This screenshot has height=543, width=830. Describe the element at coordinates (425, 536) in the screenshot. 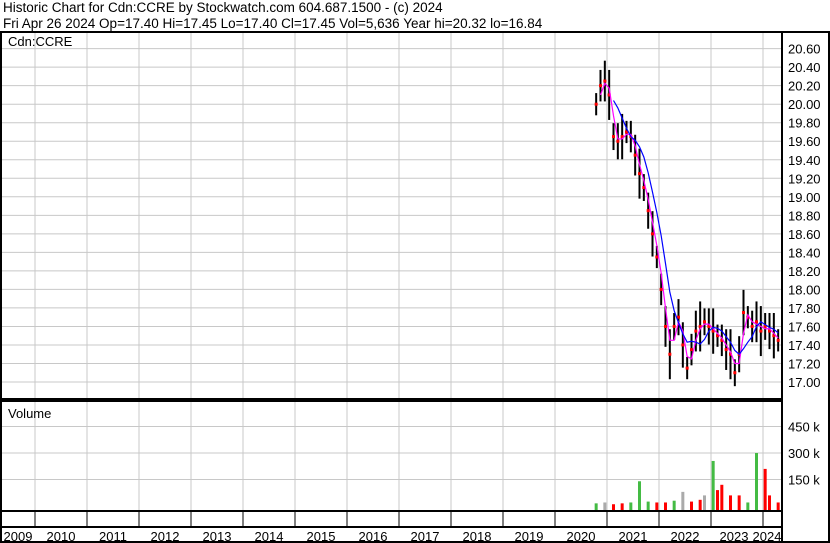

I see `x-tick-label: 2017` at that location.